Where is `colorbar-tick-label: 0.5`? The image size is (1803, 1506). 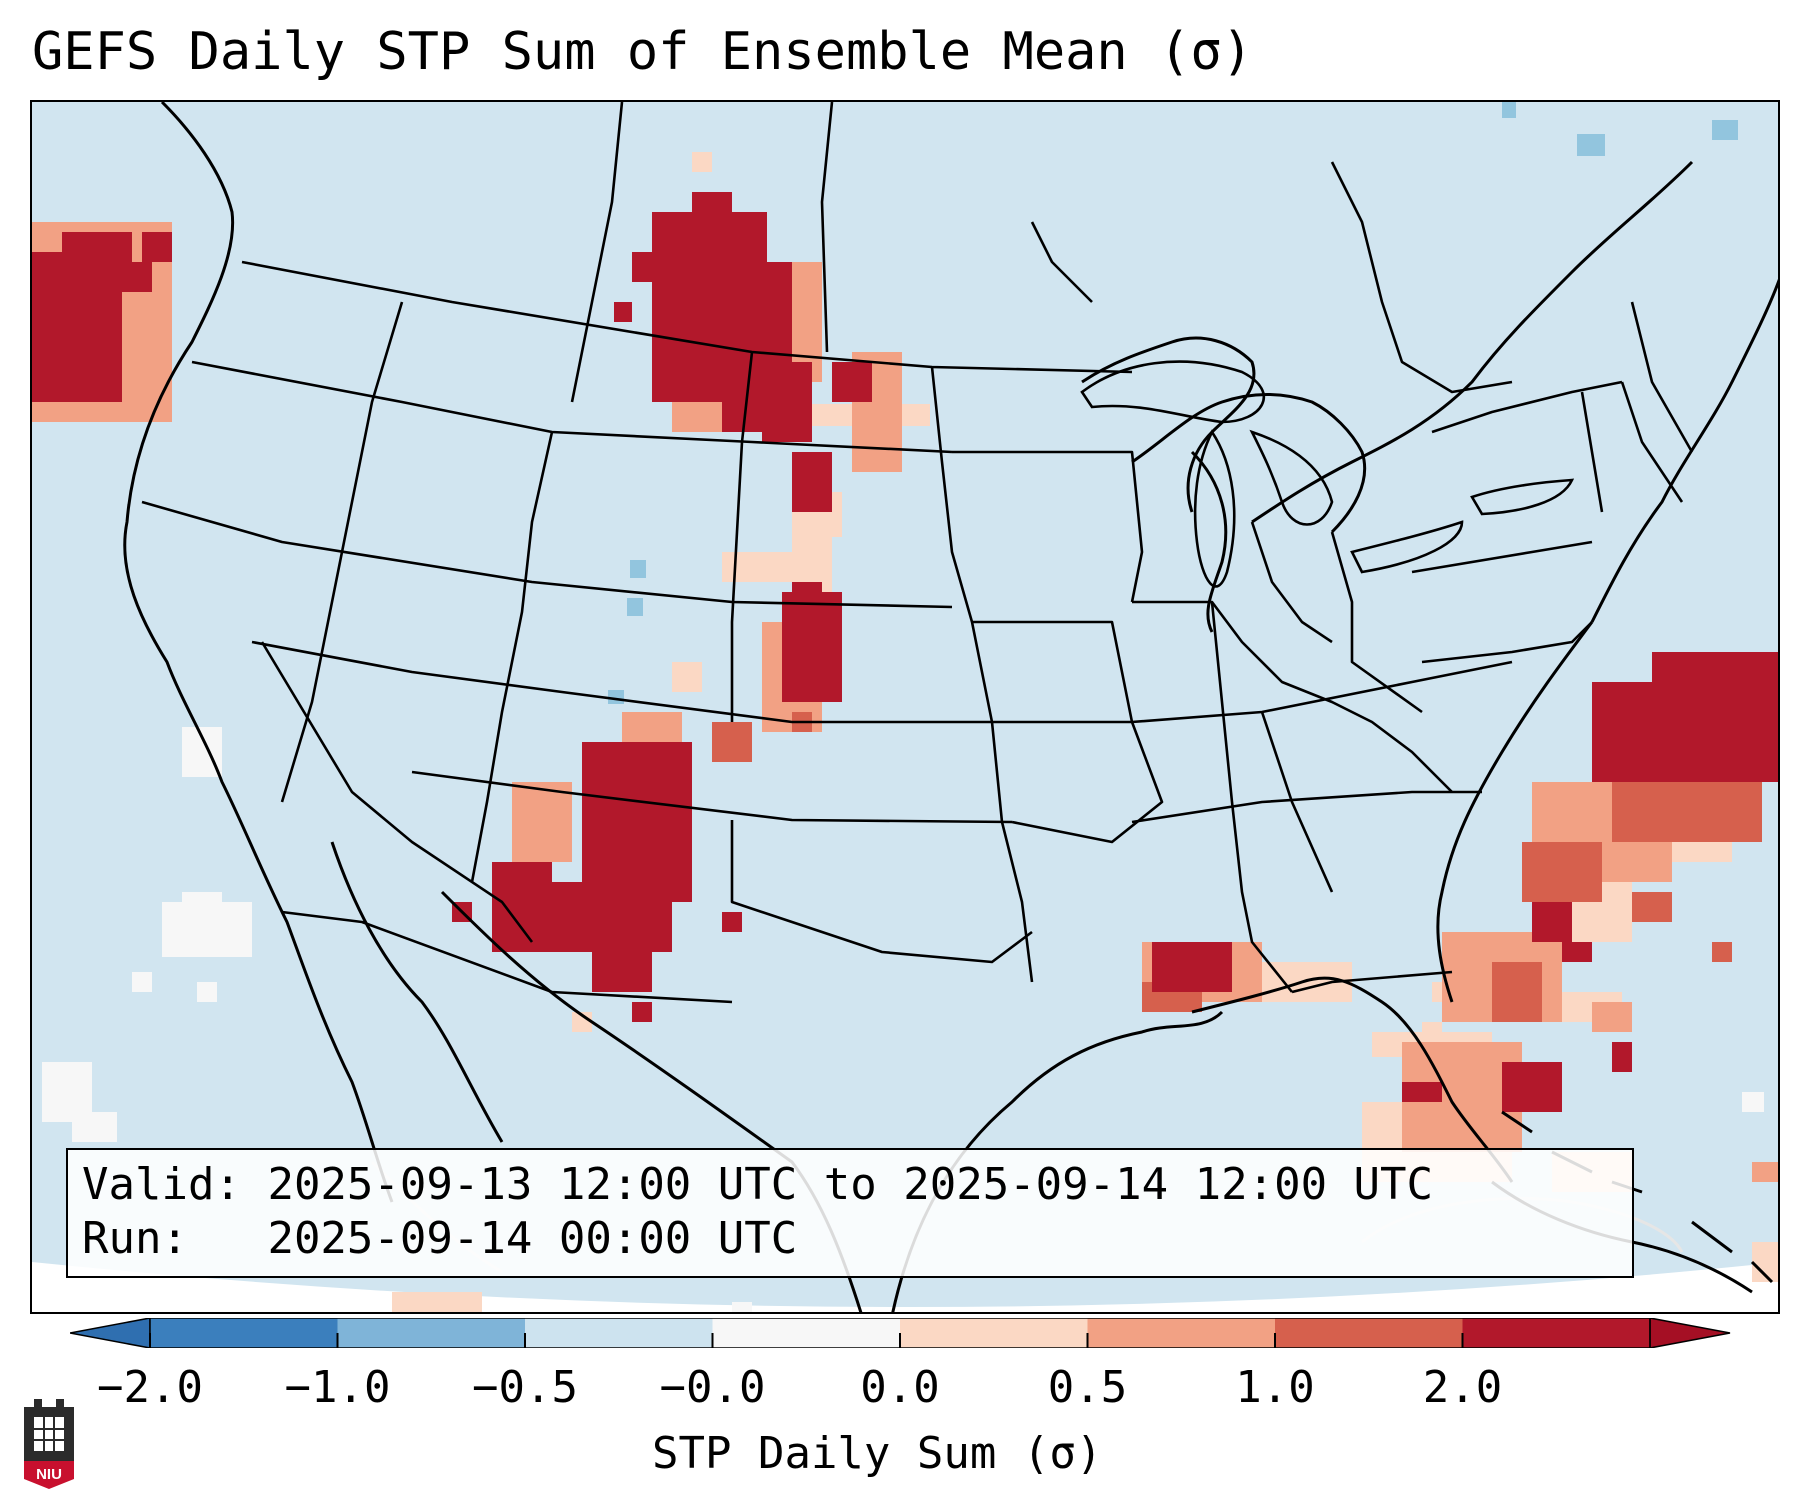
colorbar-tick-label: 0.5 is located at coordinates (1087, 1387).